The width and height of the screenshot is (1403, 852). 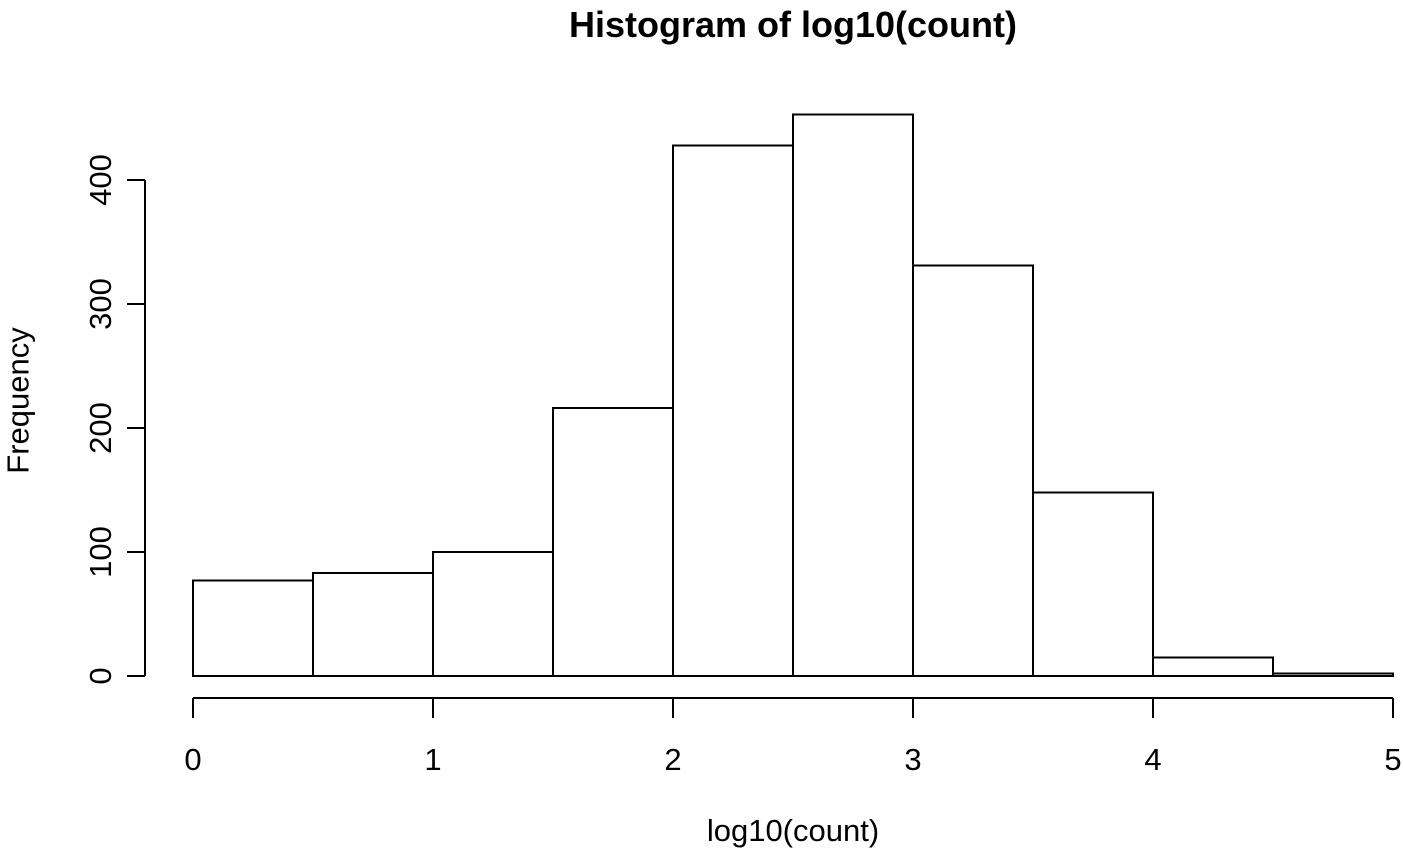 What do you see at coordinates (100, 180) in the screenshot?
I see `y-axis-tick-label: 400` at bounding box center [100, 180].